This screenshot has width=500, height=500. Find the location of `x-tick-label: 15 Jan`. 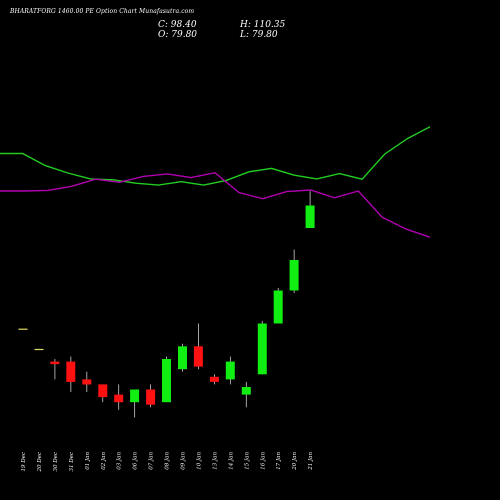

x-tick-label: 15 Jan is located at coordinates (247, 461).